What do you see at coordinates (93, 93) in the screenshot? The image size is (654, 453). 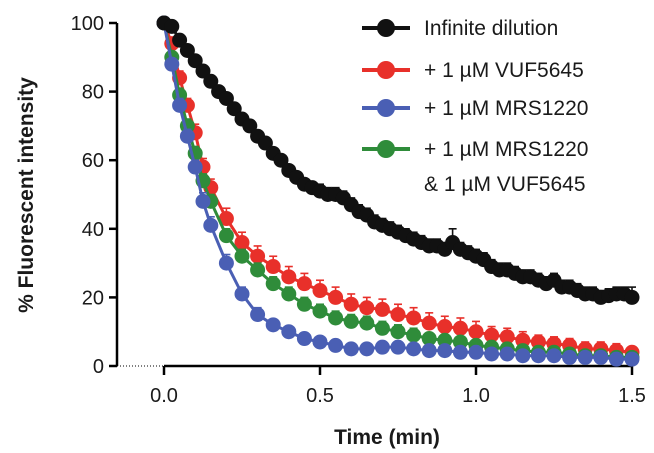 I see `y-tick-label: 80` at bounding box center [93, 93].